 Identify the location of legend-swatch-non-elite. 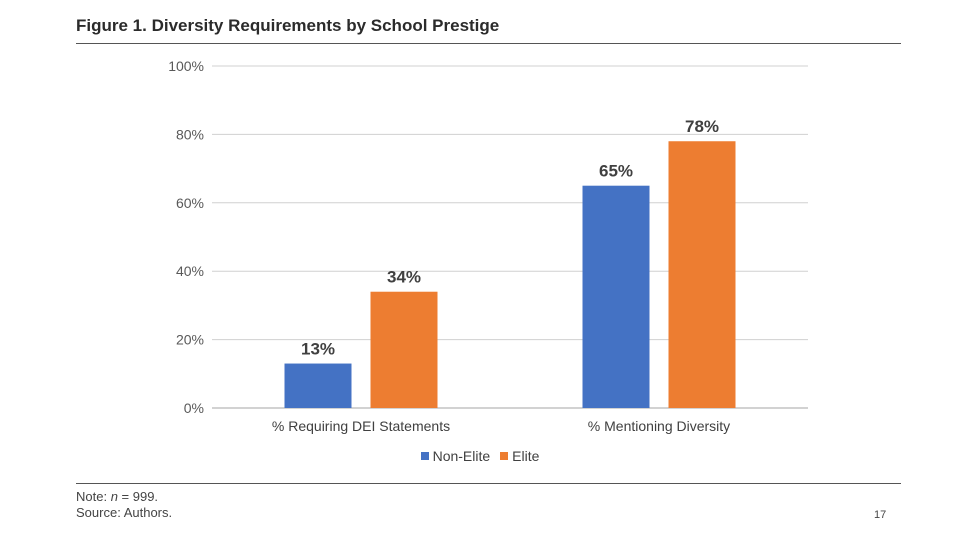
(424, 456).